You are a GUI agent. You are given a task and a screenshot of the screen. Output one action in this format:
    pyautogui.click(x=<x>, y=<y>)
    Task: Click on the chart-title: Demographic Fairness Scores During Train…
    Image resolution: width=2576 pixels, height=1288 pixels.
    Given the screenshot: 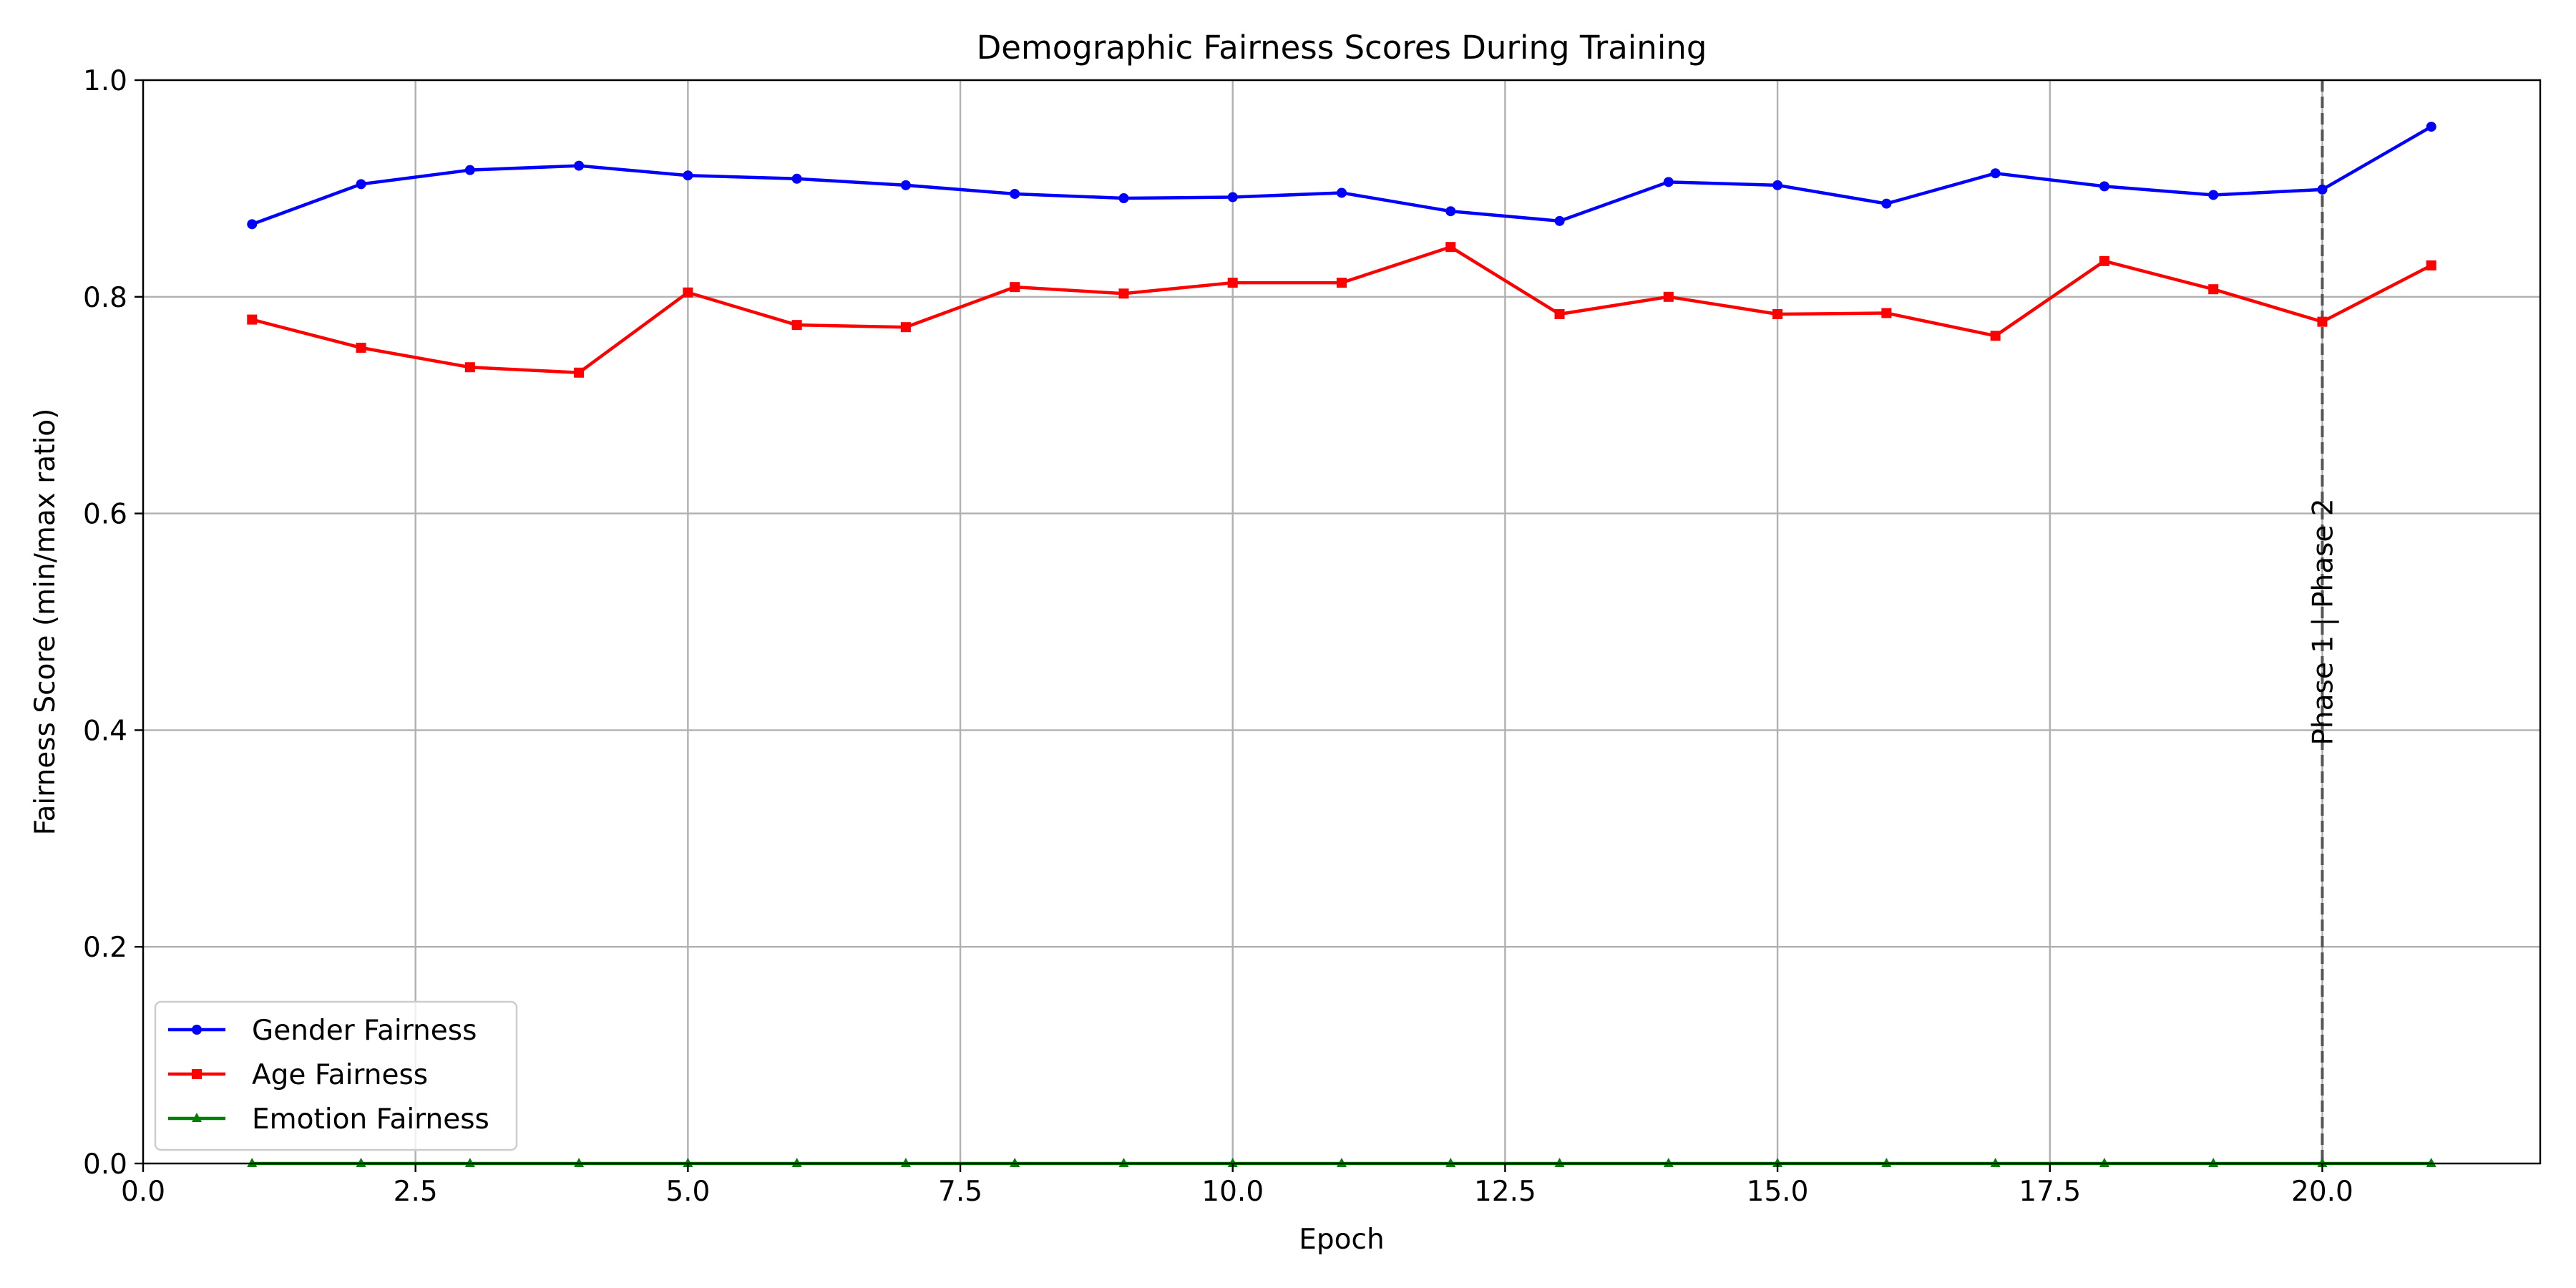 What is the action you would take?
    pyautogui.click(x=1342, y=48)
    